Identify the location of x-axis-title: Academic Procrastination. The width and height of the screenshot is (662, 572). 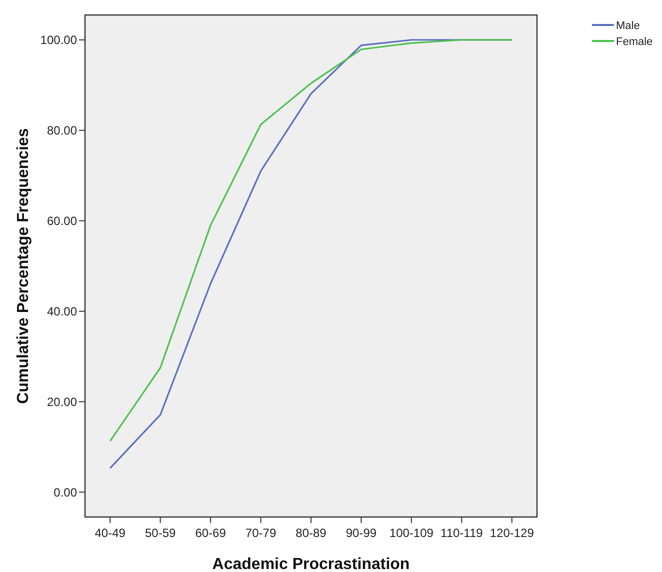
(311, 564).